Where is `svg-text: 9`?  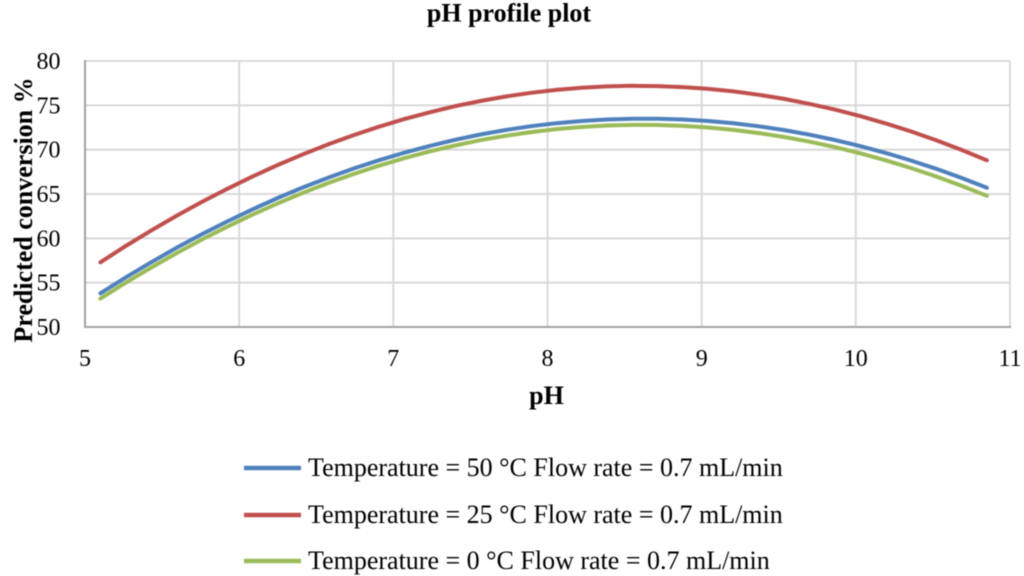
svg-text: 9 is located at coordinates (702, 359).